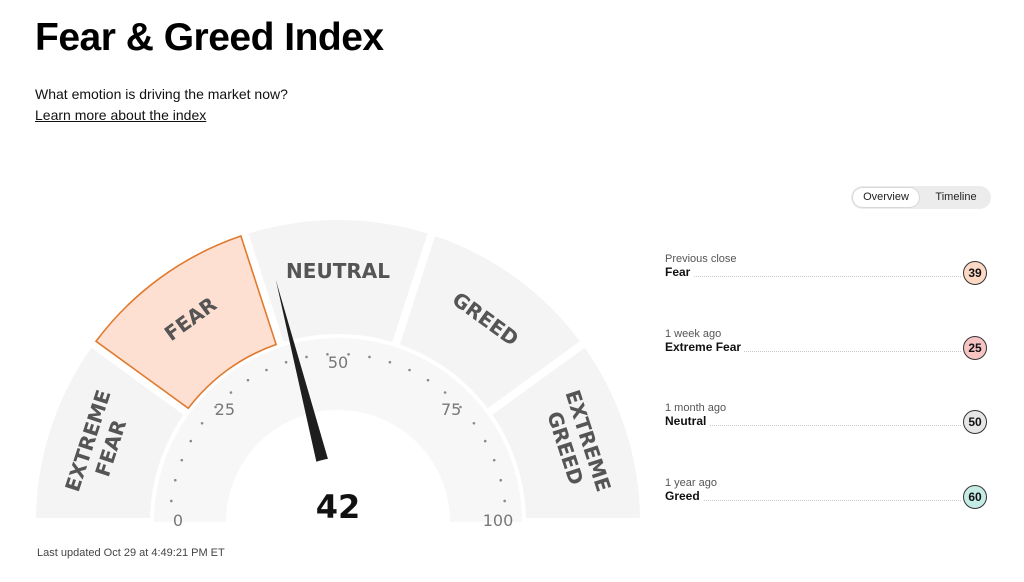 Image resolution: width=1024 pixels, height=582 pixels. I want to click on segment-label-neutral: NEUTRAL, so click(338, 271).